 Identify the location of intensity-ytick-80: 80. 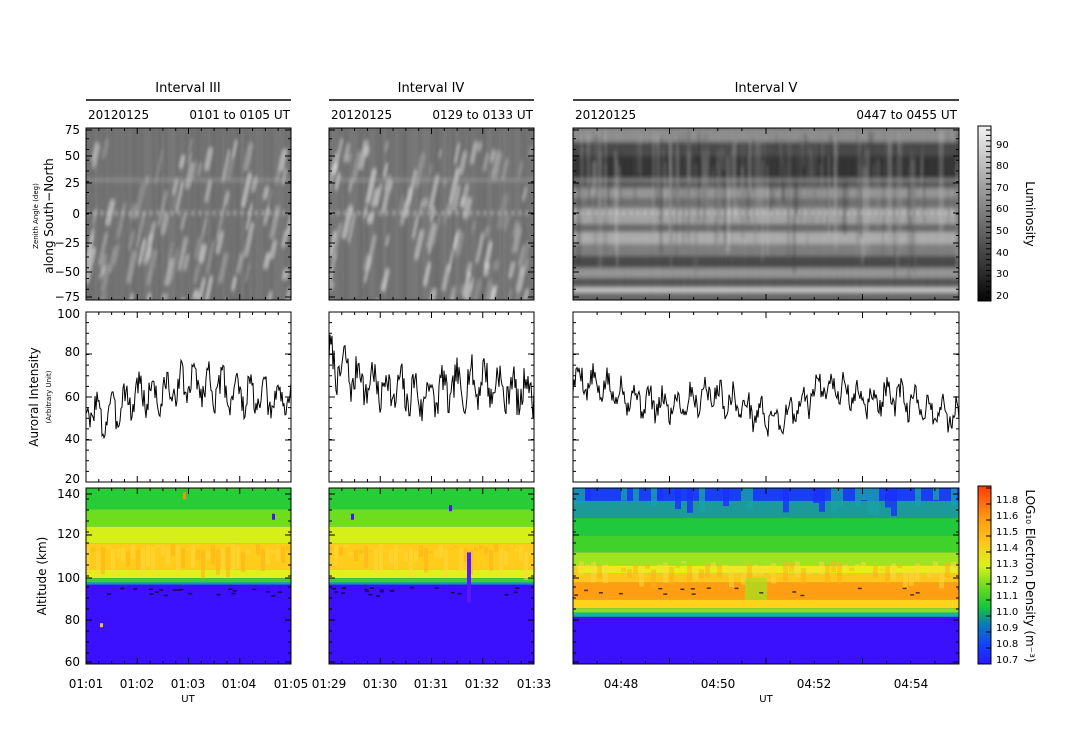
(72, 352).